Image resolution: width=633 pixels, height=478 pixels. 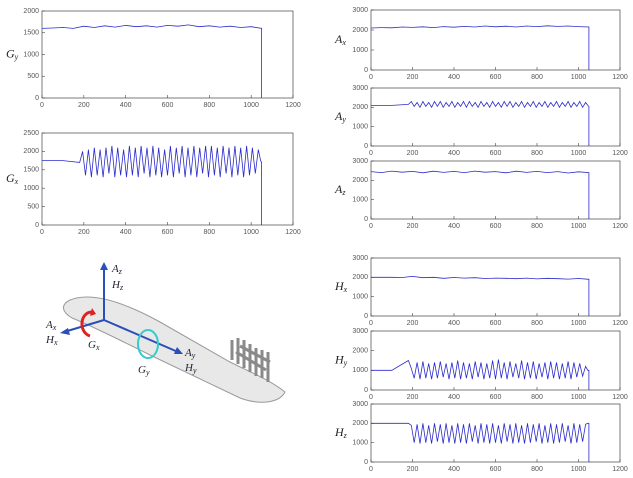 I want to click on y-axis-label: Hz, so click(x=341, y=432).